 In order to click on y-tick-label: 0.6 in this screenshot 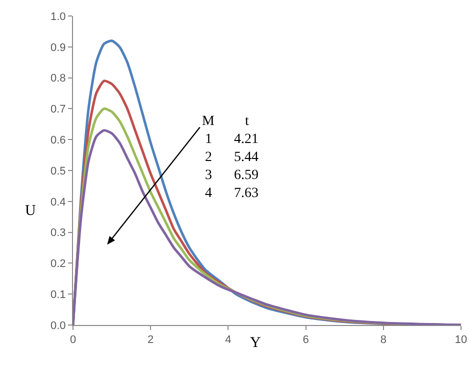, I will do `click(58, 140)`.